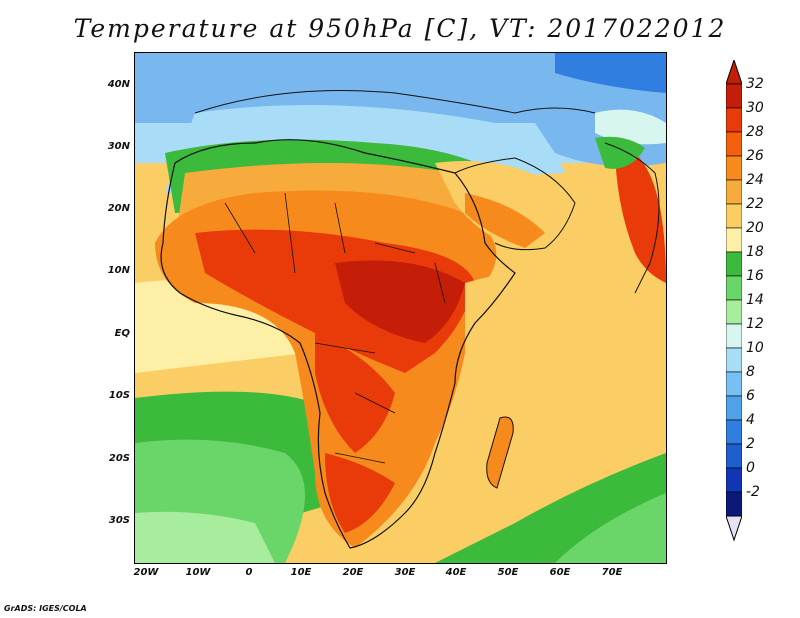 This screenshot has width=800, height=618. Describe the element at coordinates (118, 84) in the screenshot. I see `lat-label-40n: 40N` at that location.